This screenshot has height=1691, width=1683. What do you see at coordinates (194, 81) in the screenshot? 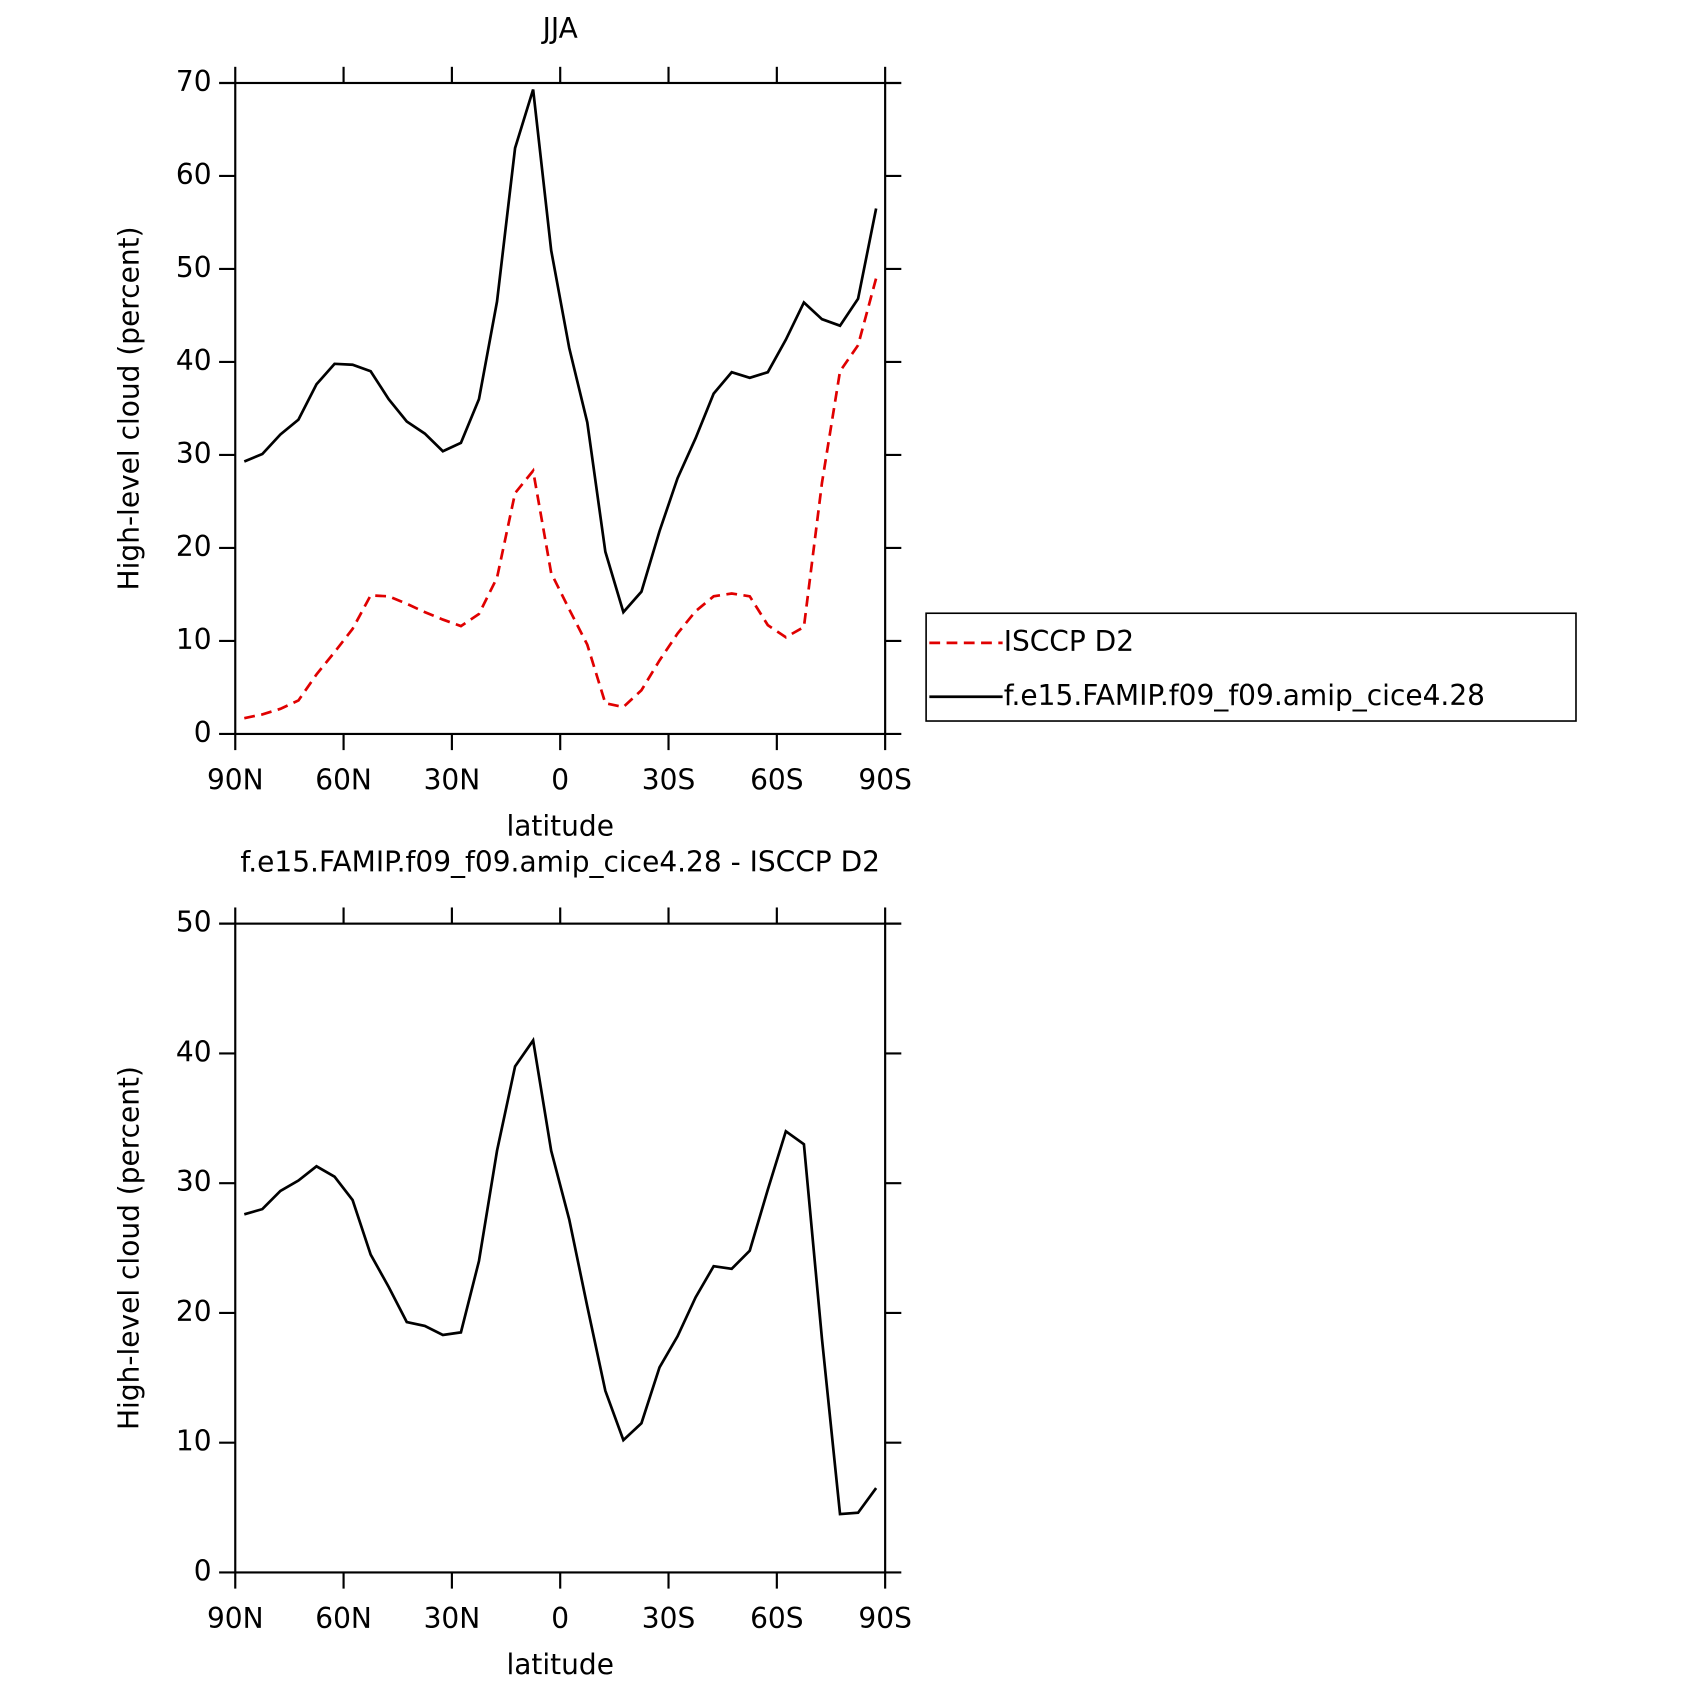
I see `y-tick-label: 70` at bounding box center [194, 81].